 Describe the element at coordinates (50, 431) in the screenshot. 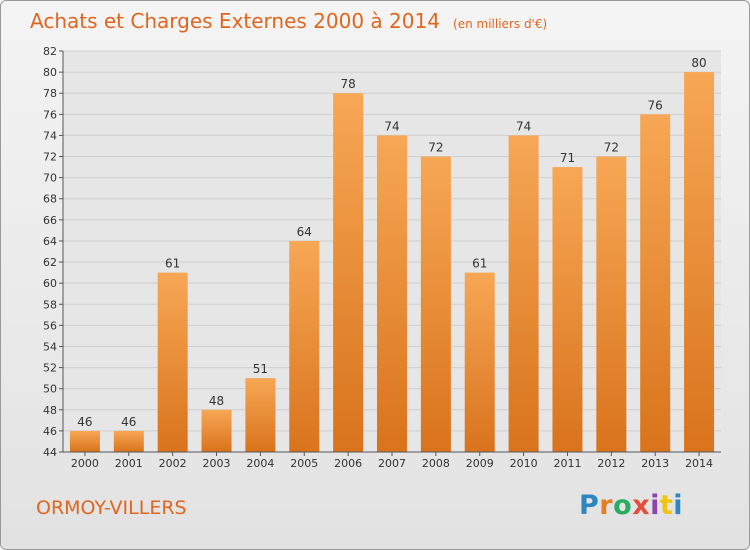

I see `y-tick-label: 46` at that location.